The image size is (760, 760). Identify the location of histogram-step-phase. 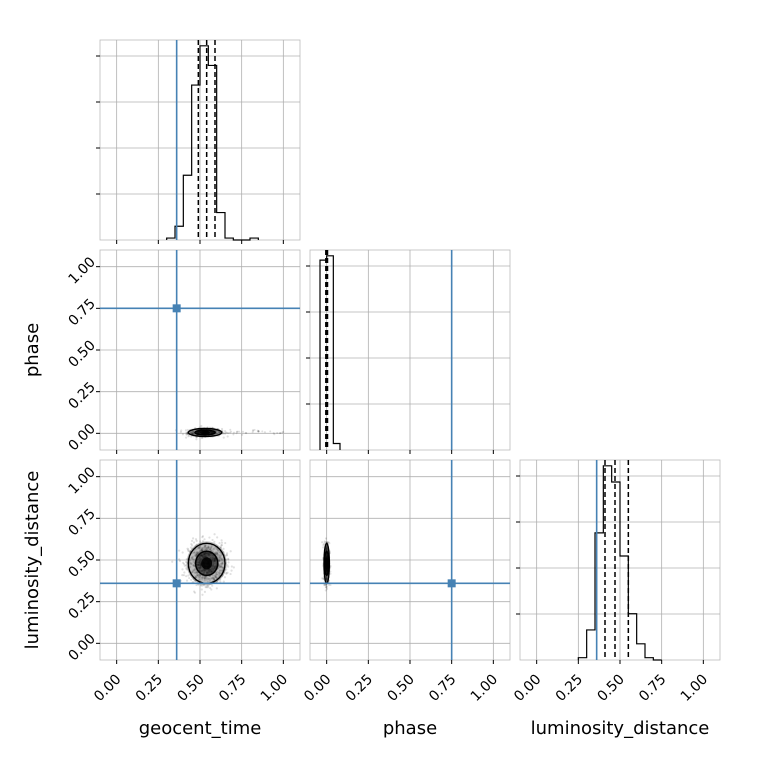
(330, 352).